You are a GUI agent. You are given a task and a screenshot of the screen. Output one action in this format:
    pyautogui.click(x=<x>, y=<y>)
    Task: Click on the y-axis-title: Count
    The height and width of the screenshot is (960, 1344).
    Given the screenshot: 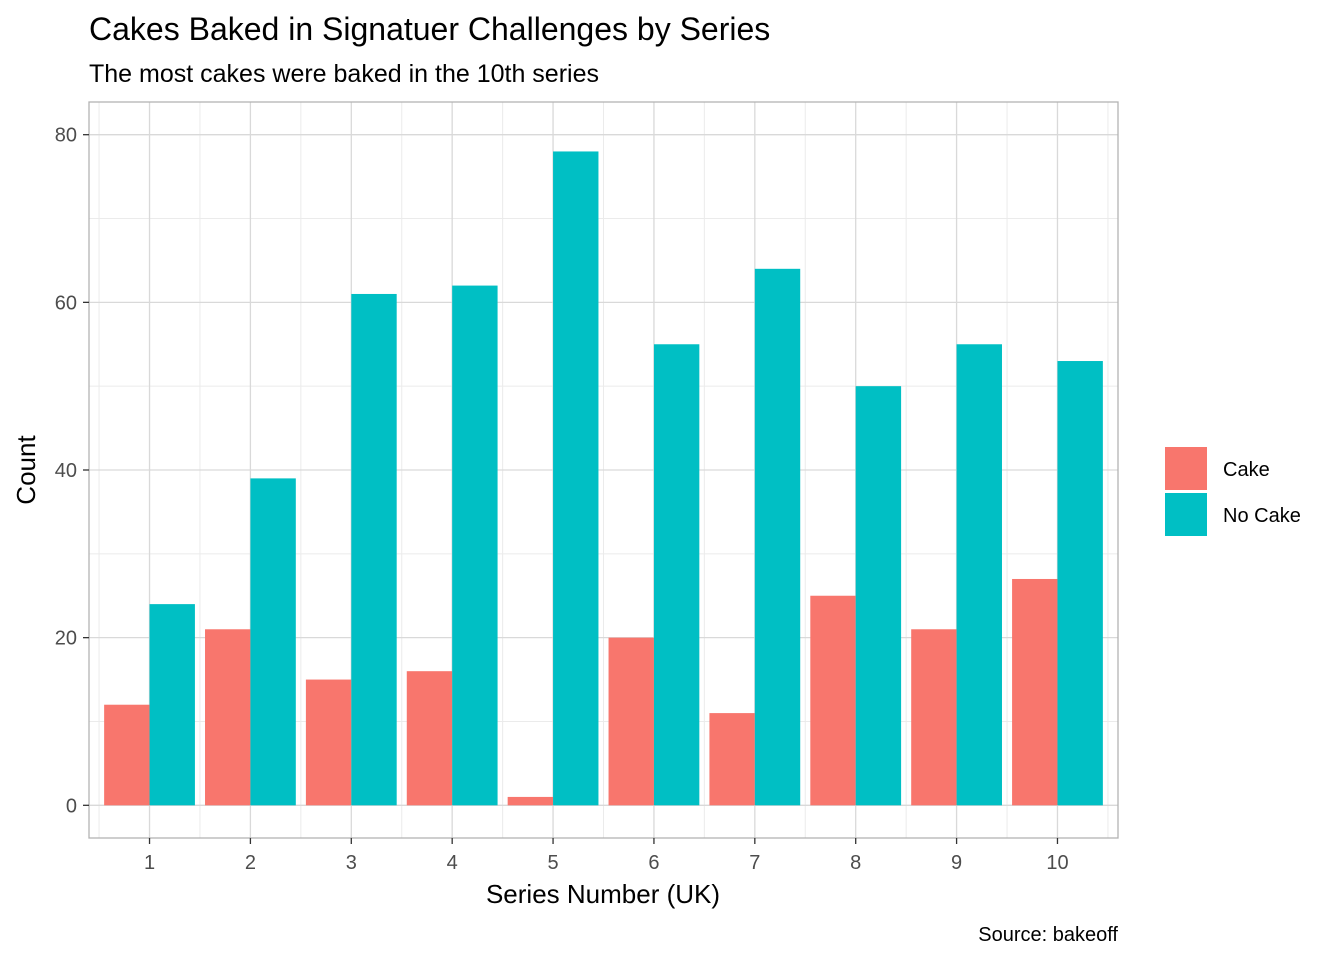 What is the action you would take?
    pyautogui.click(x=26, y=470)
    